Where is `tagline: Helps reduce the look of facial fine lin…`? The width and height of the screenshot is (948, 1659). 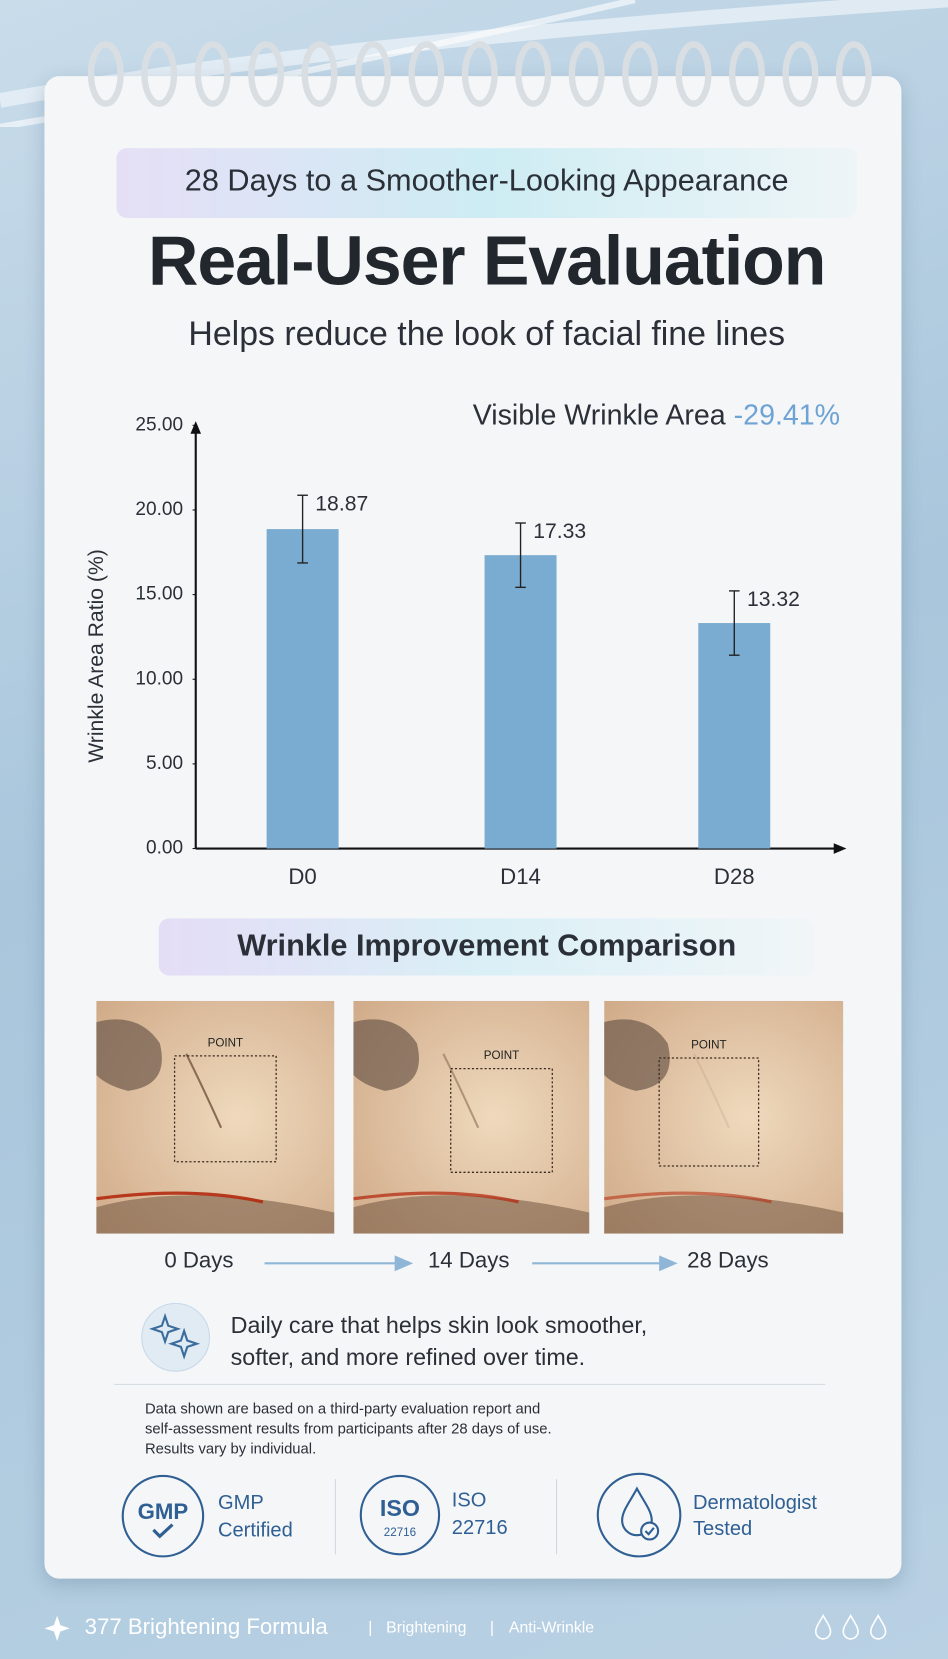 tagline: Helps reduce the look of facial fine lin… is located at coordinates (486, 333).